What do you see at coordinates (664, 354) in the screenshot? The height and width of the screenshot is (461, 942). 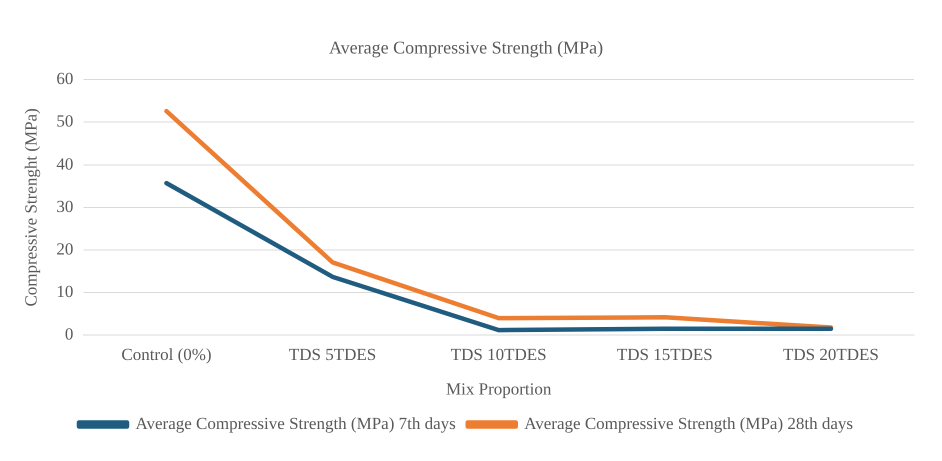 I see `x-tick-label: TDS 15TDES` at bounding box center [664, 354].